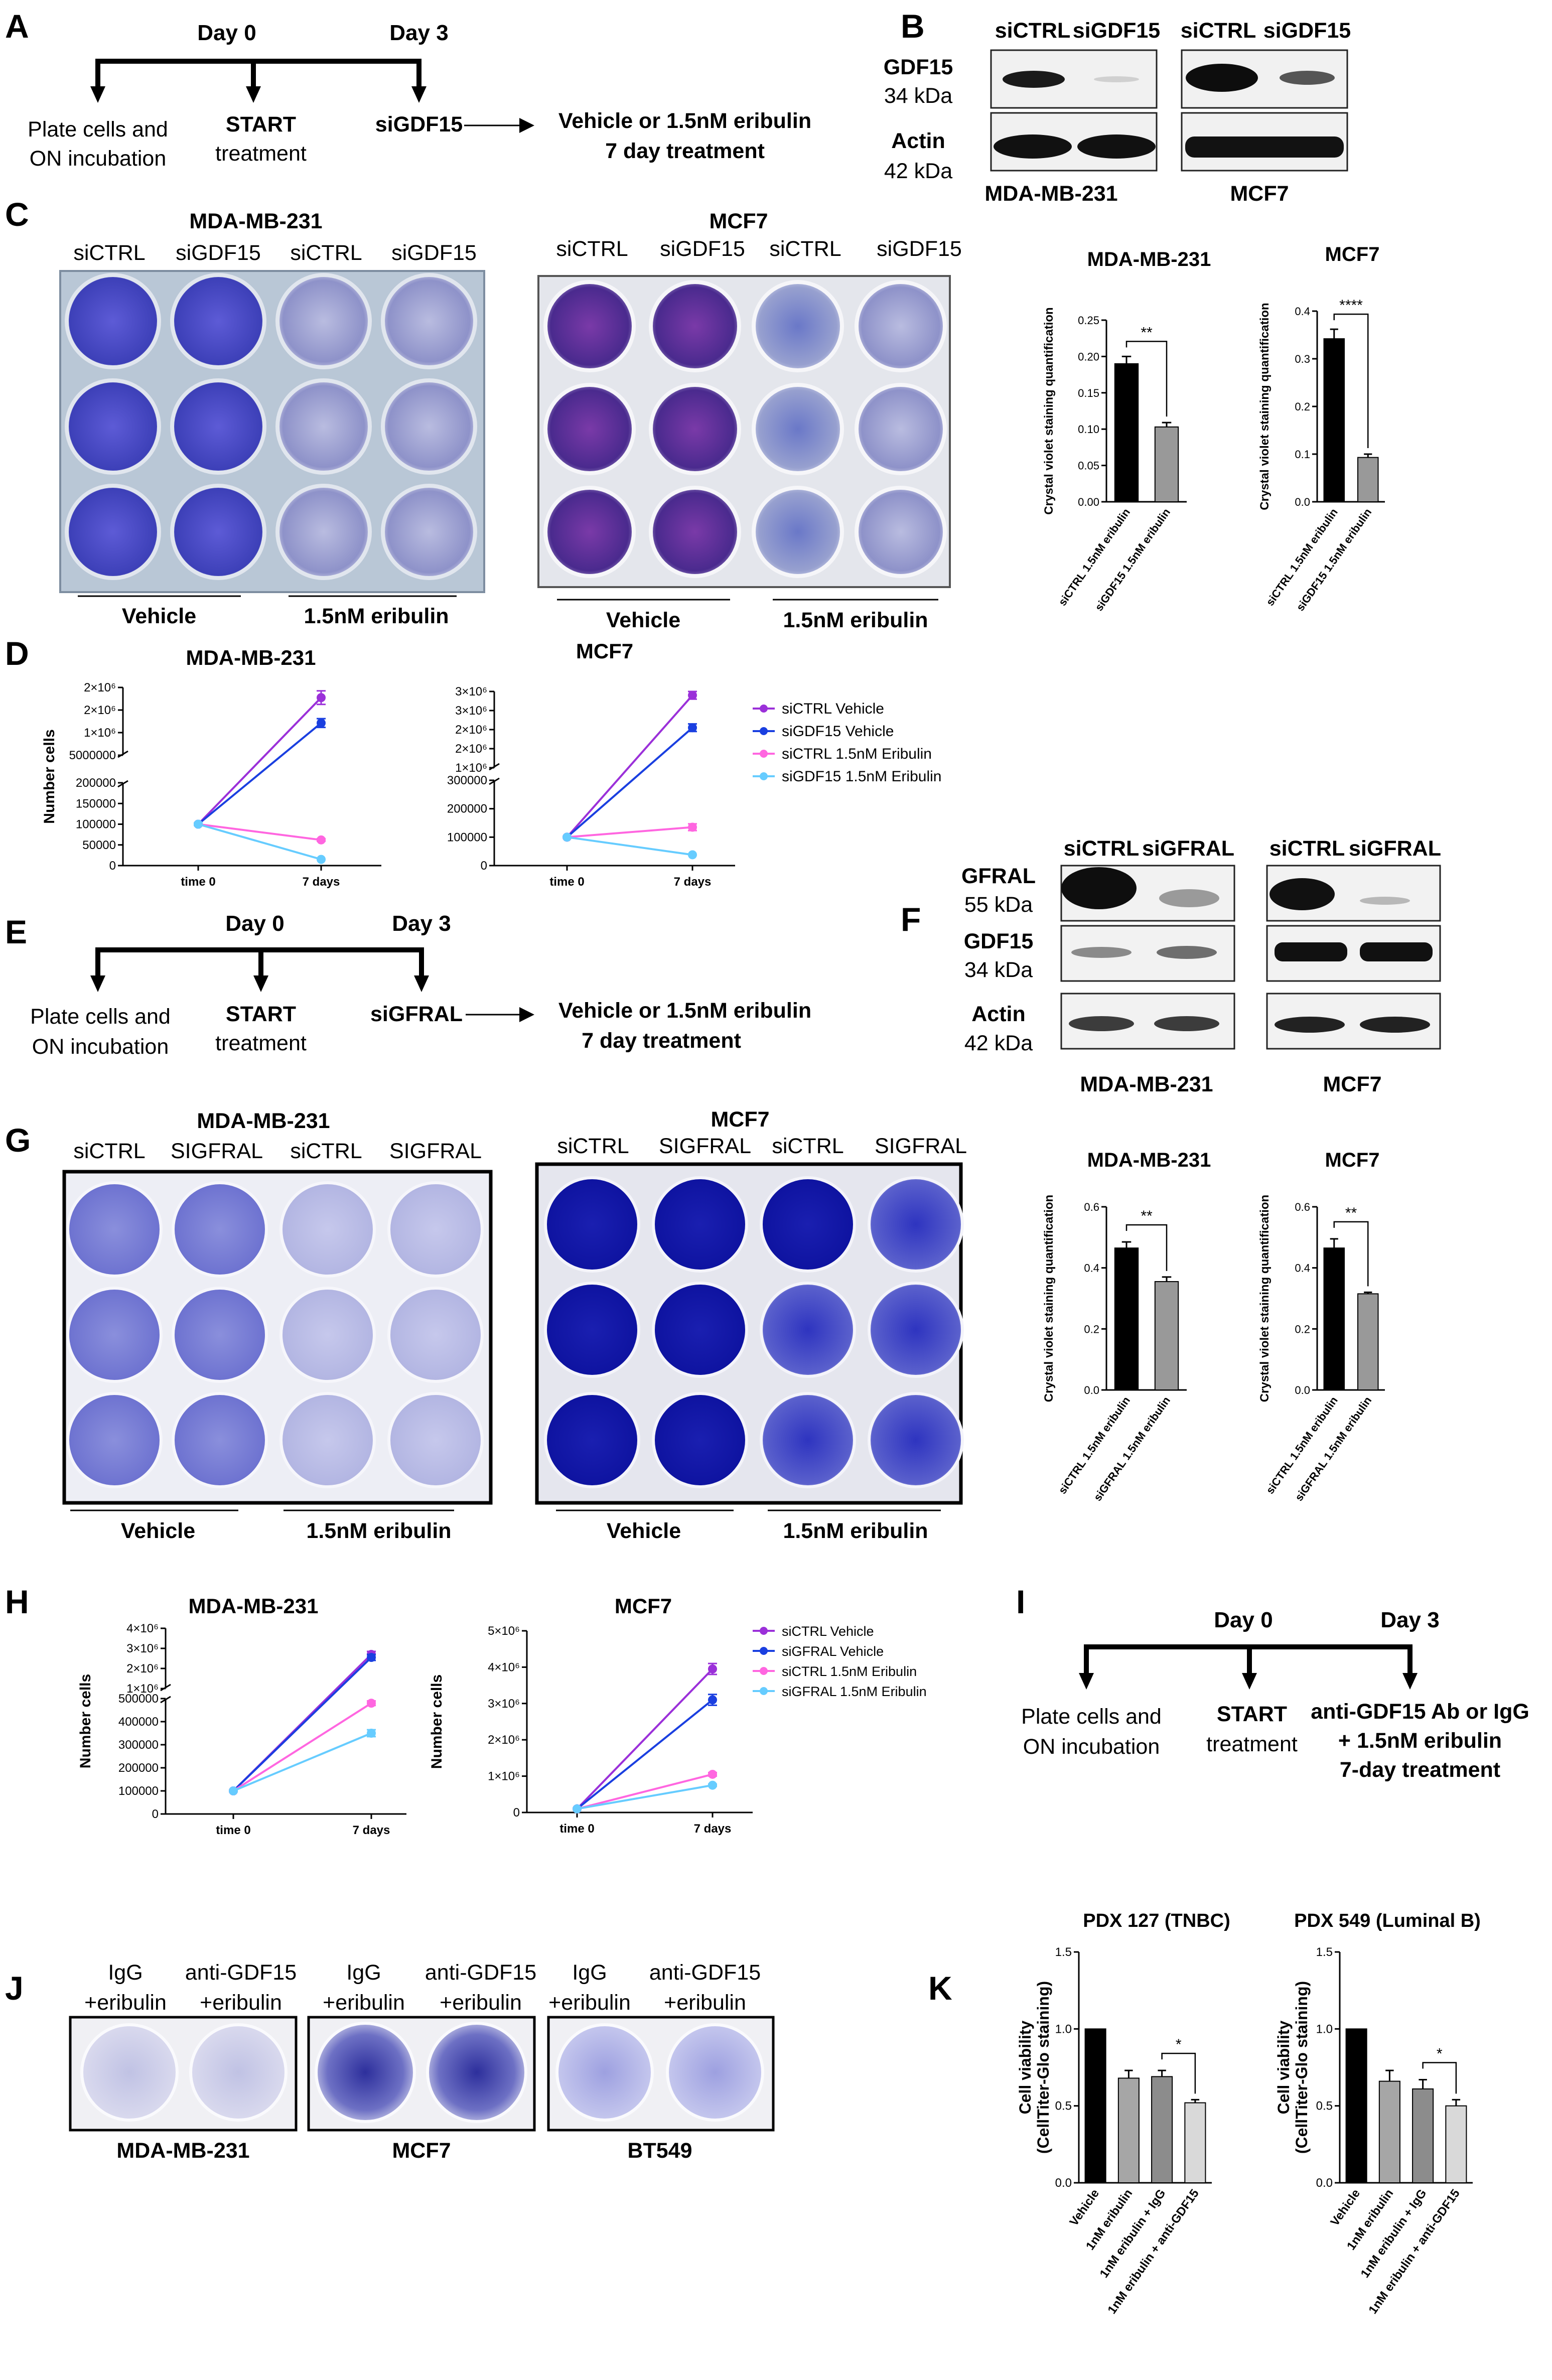 The height and width of the screenshot is (2380, 1552). Describe the element at coordinates (256, 221) in the screenshot. I see `plates-c-cell1: MDA-MB-231` at that location.